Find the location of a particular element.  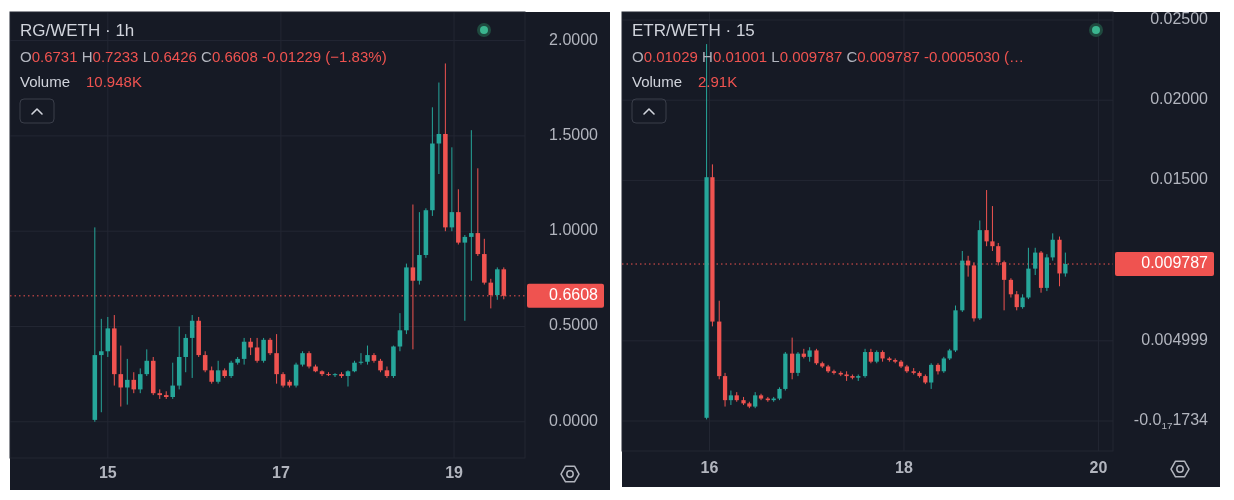

x-tick-label: 20 is located at coordinates (1098, 468).